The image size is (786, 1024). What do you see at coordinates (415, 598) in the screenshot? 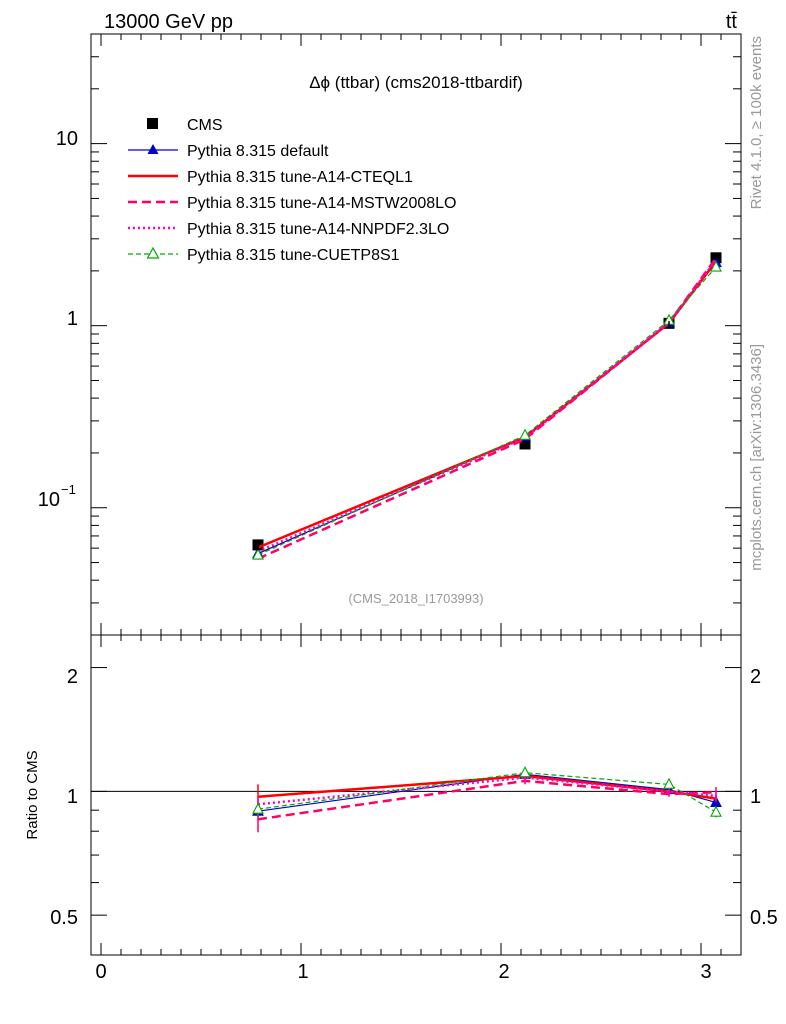
I see `watermark: (CMS_2018_I1703993)` at bounding box center [415, 598].